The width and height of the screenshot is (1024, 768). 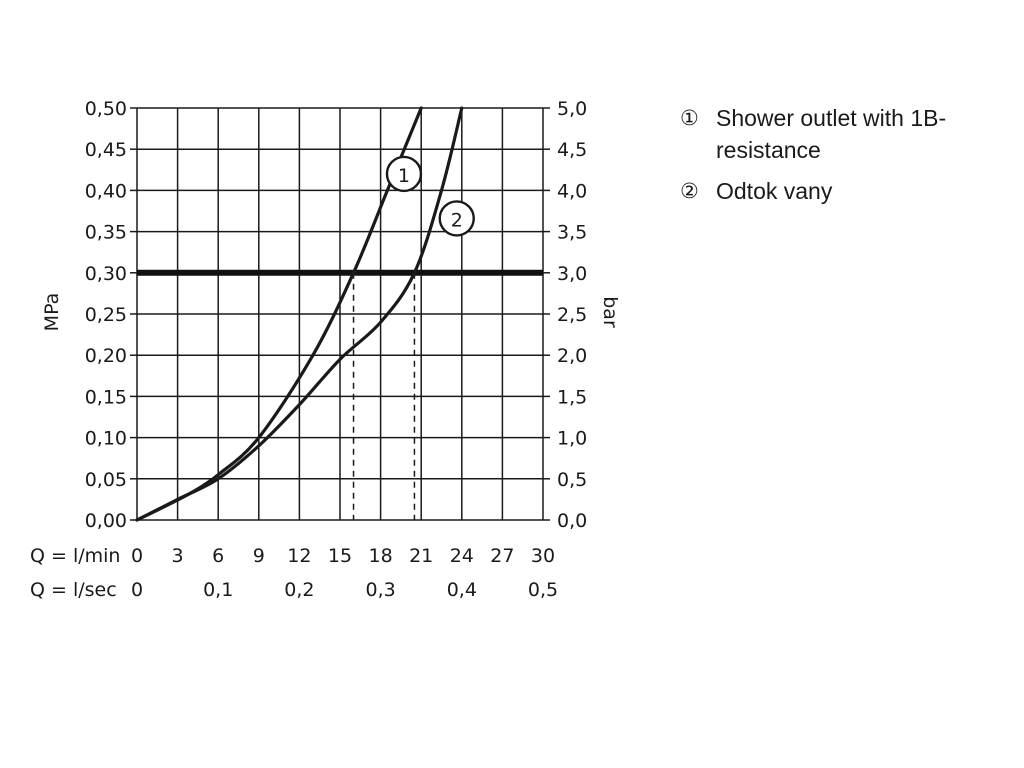 What do you see at coordinates (572, 274) in the screenshot?
I see `right-tick-label: 3,0` at bounding box center [572, 274].